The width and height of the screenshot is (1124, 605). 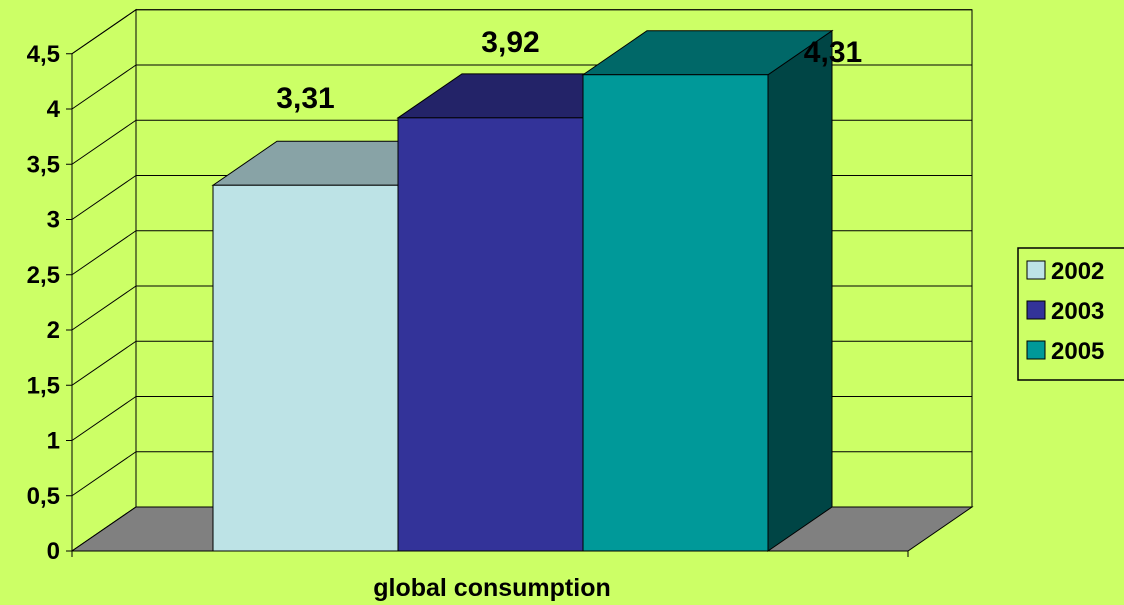 I want to click on y-tick-label: 4,5, so click(x=43, y=54).